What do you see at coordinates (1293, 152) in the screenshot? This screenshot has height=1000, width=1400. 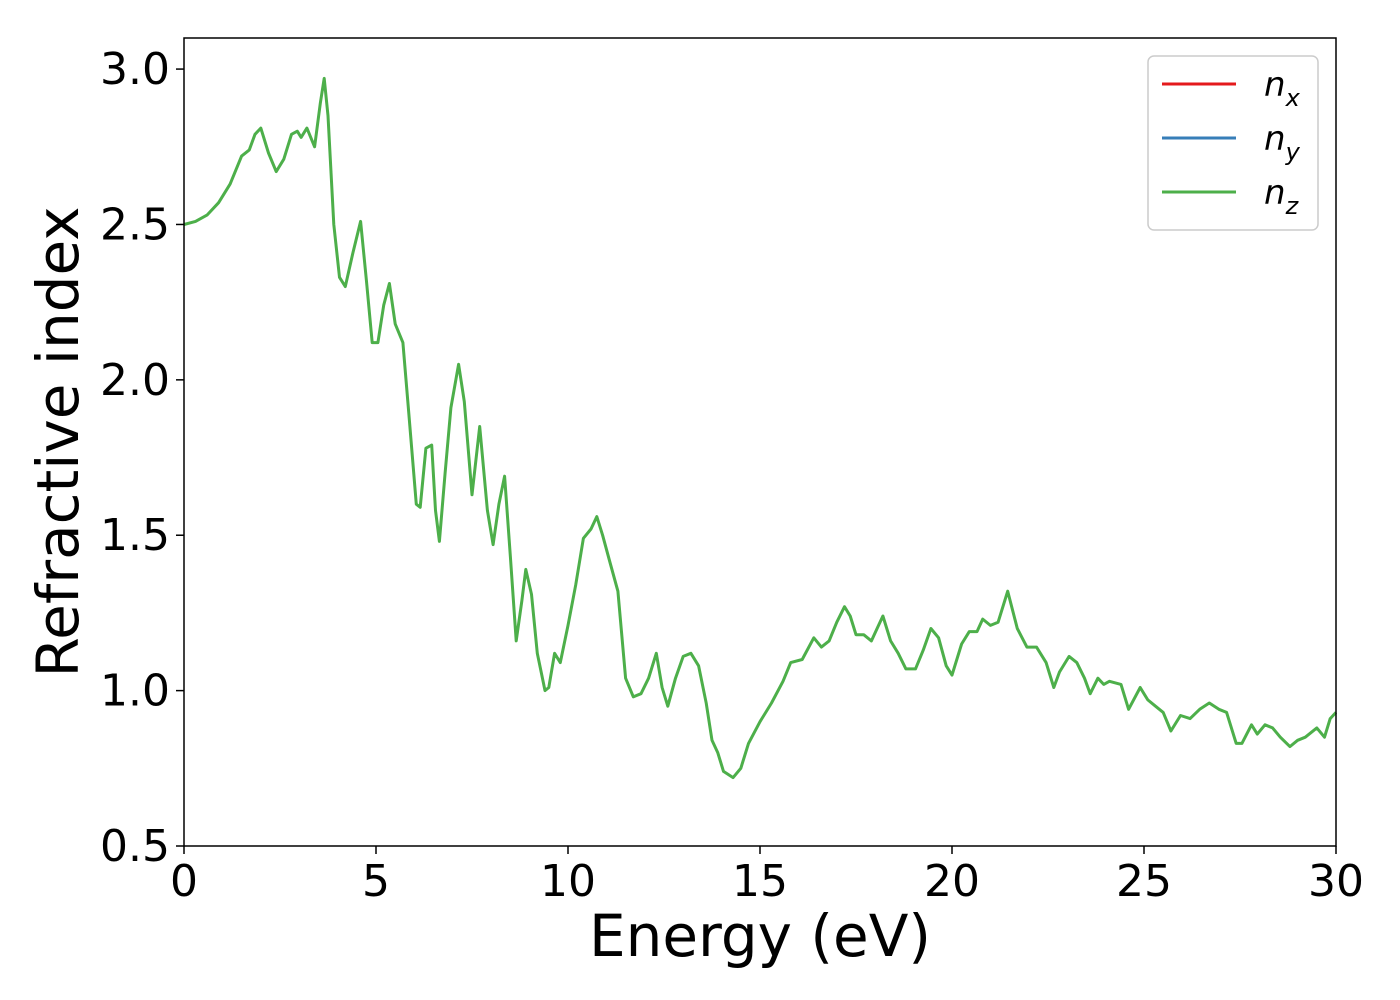 I see `legend-label-subscript: y` at bounding box center [1293, 152].